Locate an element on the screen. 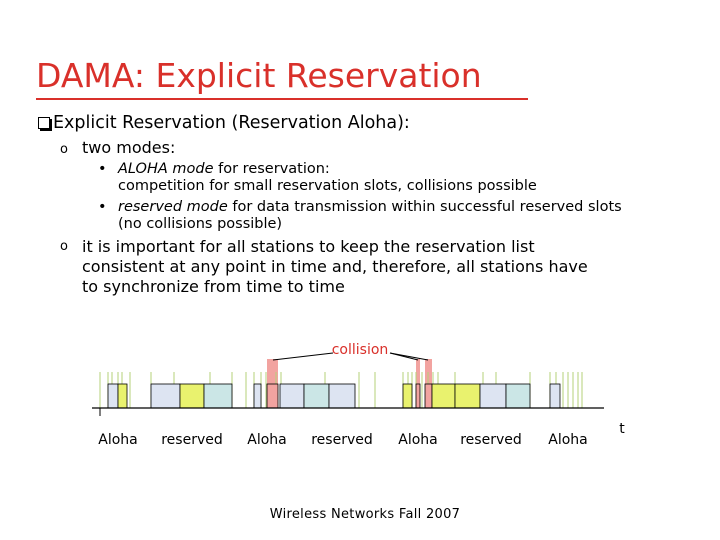  collision-label: collision is located at coordinates (360, 350).